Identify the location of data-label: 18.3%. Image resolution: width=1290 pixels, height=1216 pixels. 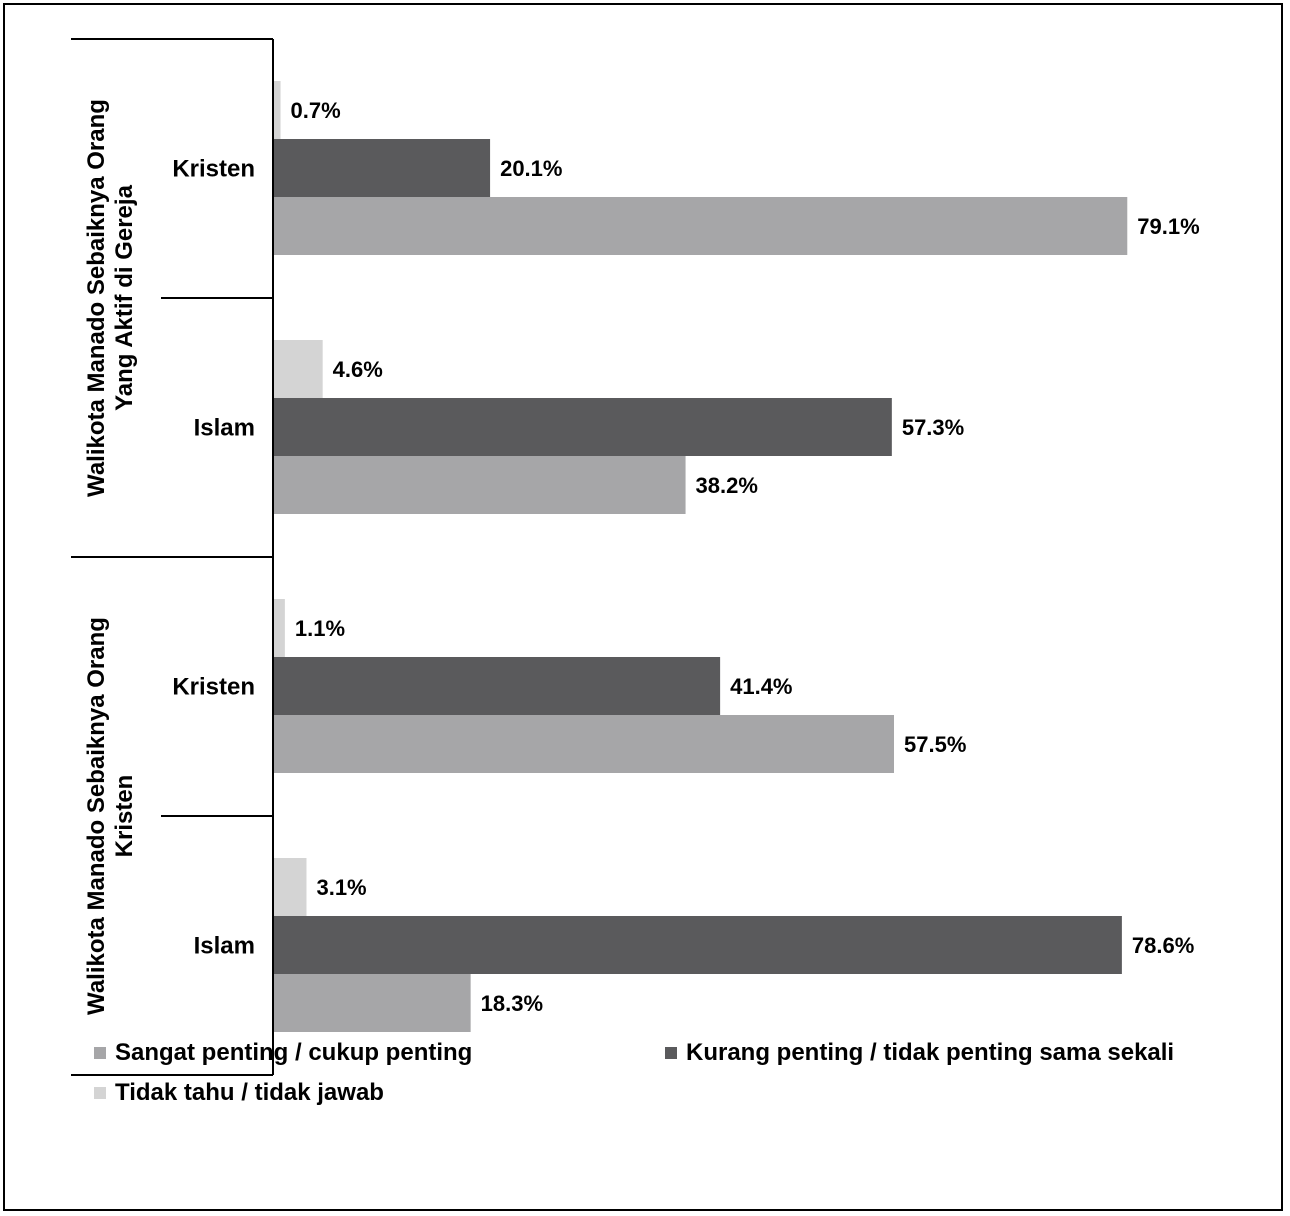
(512, 1003).